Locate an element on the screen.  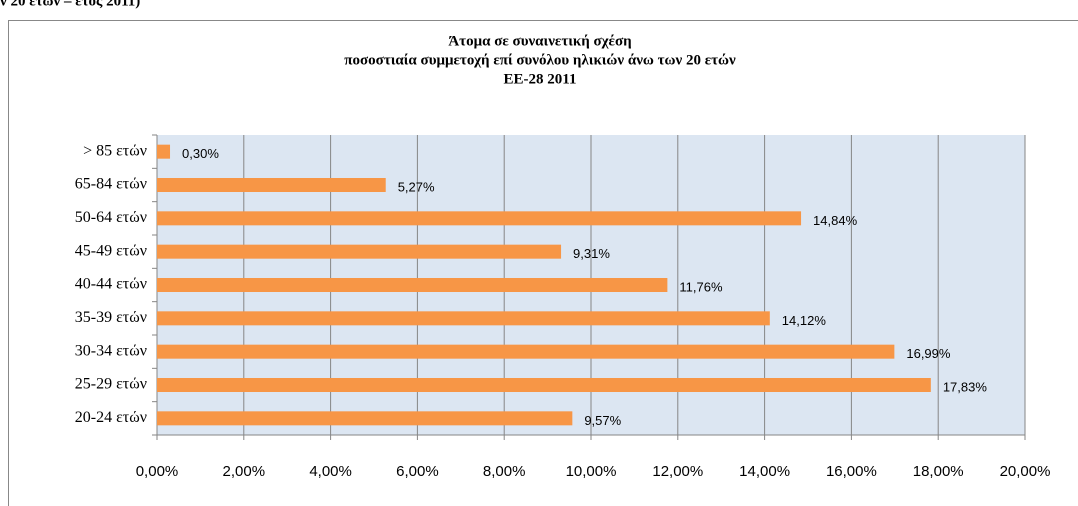
data-label: 9,31% is located at coordinates (591, 253).